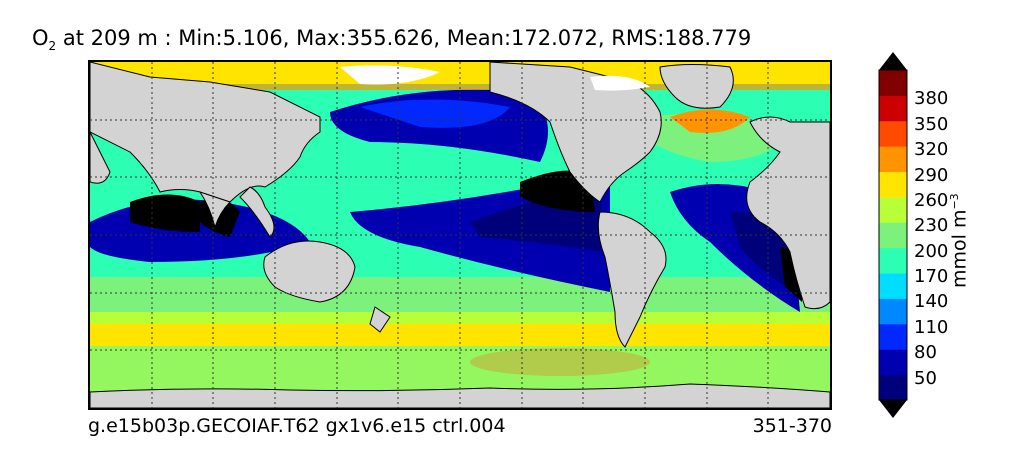  Describe the element at coordinates (931, 99) in the screenshot. I see `colorbar-tick-label: 380` at that location.